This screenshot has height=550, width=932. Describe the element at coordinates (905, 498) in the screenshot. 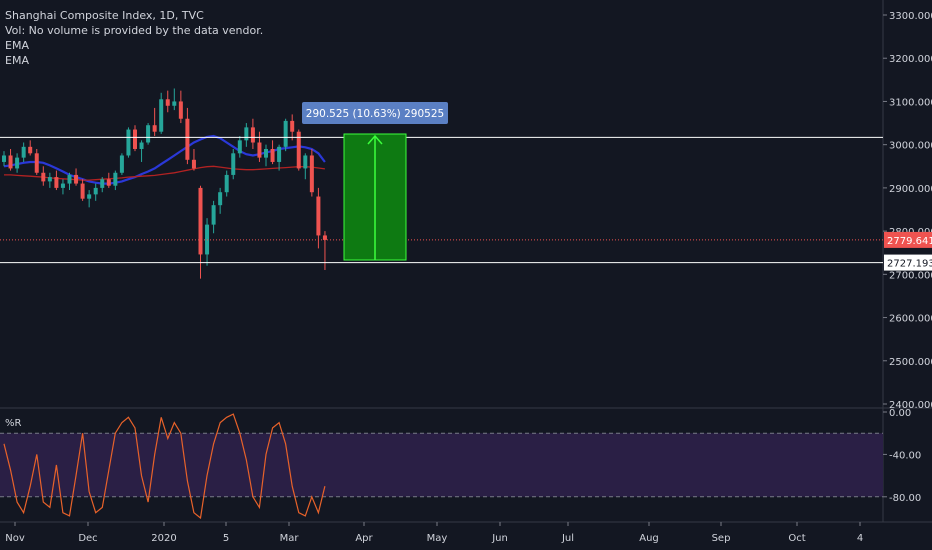

I see `wr-tick-label: -80.00` at that location.